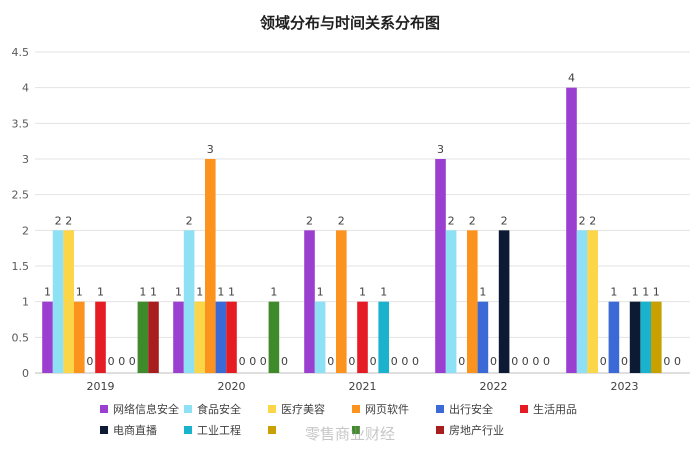  Describe the element at coordinates (219, 430) in the screenshot. I see `legend-label: 工业工程` at that location.